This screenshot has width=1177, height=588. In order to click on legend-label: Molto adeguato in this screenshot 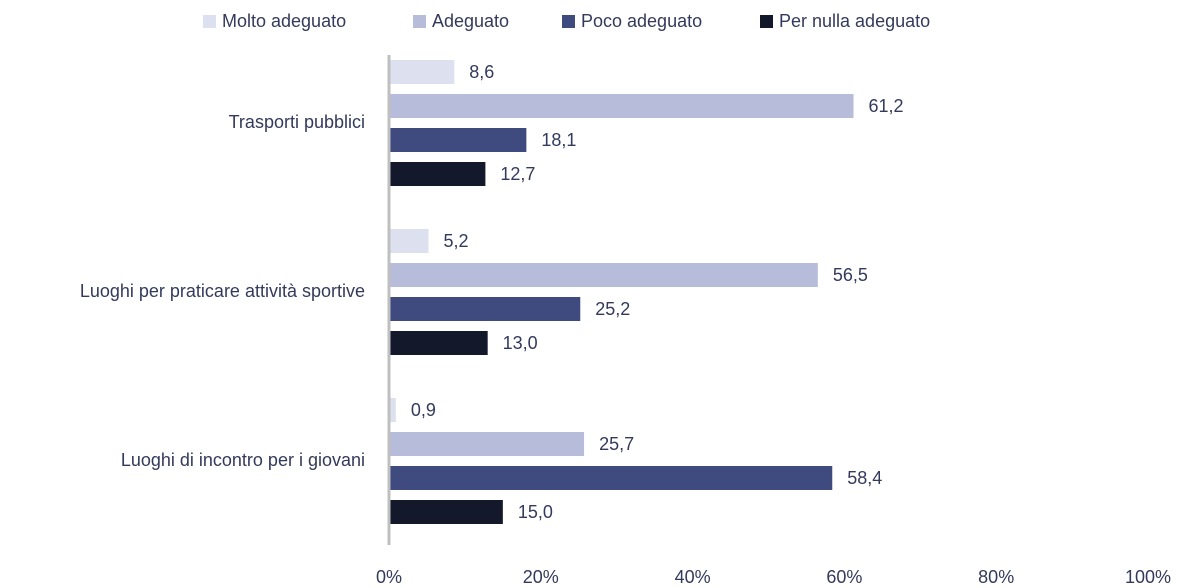, I will do `click(284, 21)`.